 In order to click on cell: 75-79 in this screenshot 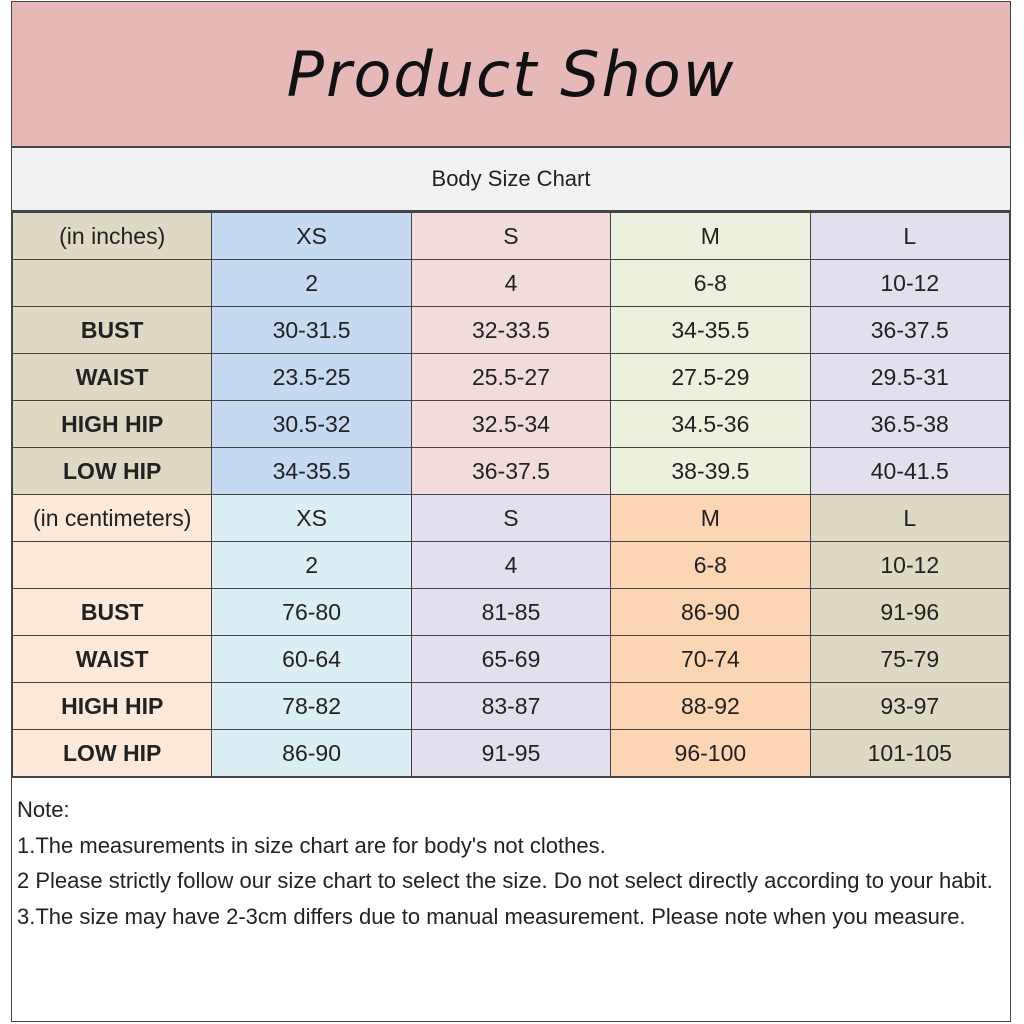, I will do `click(910, 659)`.